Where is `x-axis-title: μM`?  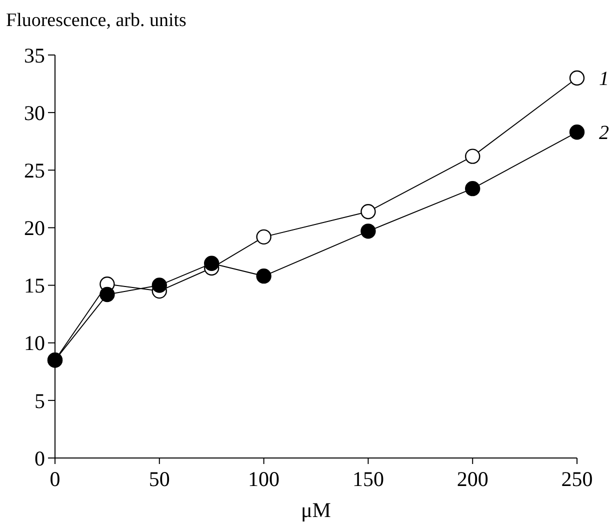 x-axis-title: μM is located at coordinates (316, 510).